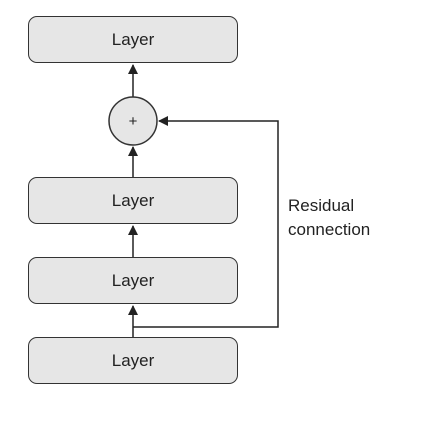  I want to click on add-node-circle, so click(133, 121).